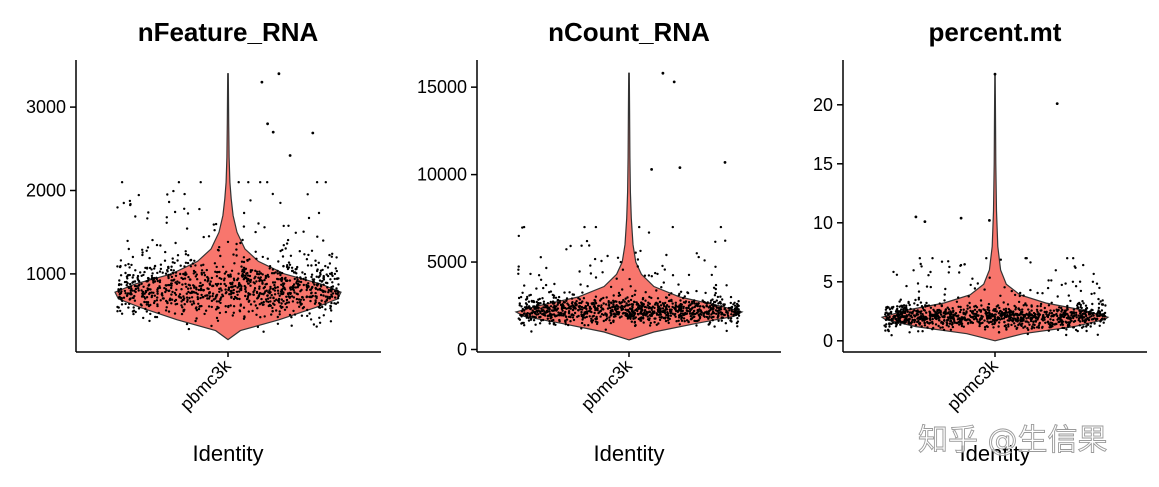 The image size is (1159, 487). I want to click on y-tick-label: 3000, so click(46, 107).